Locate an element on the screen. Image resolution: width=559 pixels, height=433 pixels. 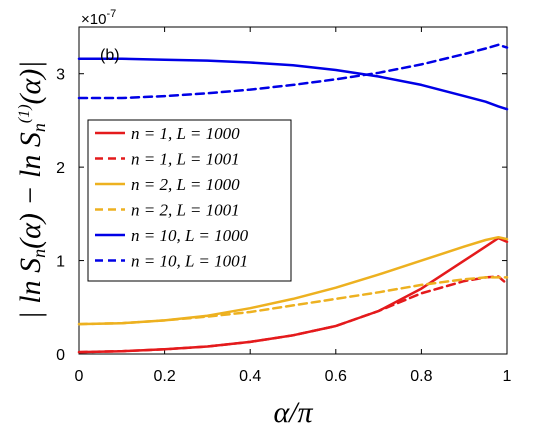
x-tick-label: 1 is located at coordinates (507, 376).